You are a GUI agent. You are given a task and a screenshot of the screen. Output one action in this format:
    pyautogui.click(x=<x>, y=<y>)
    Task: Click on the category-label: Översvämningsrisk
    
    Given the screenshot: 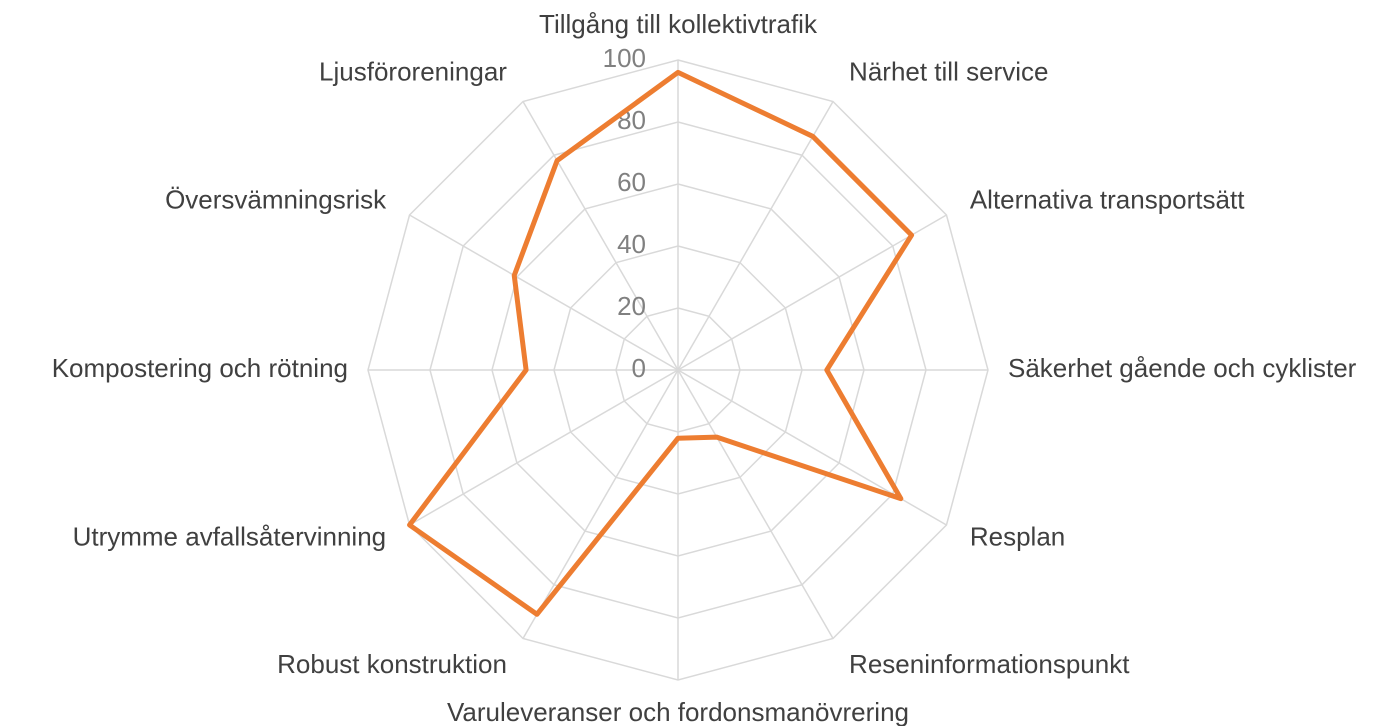 What is the action you would take?
    pyautogui.click(x=276, y=199)
    